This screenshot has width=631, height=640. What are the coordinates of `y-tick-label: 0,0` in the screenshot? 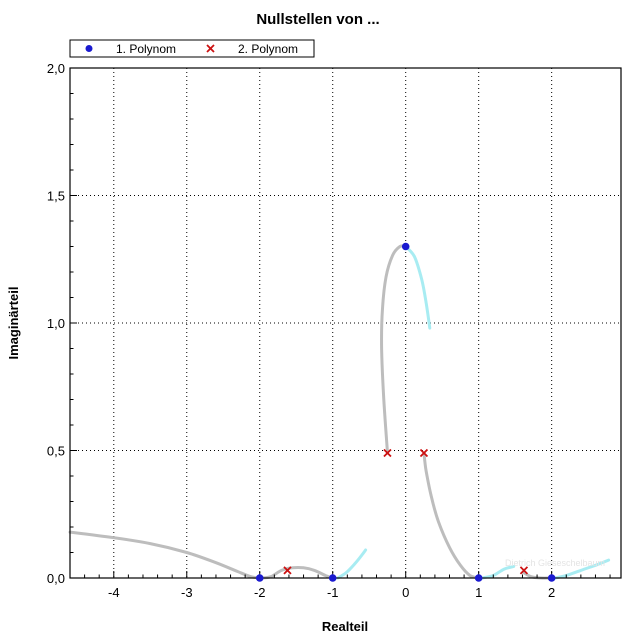 It's located at (56, 578).